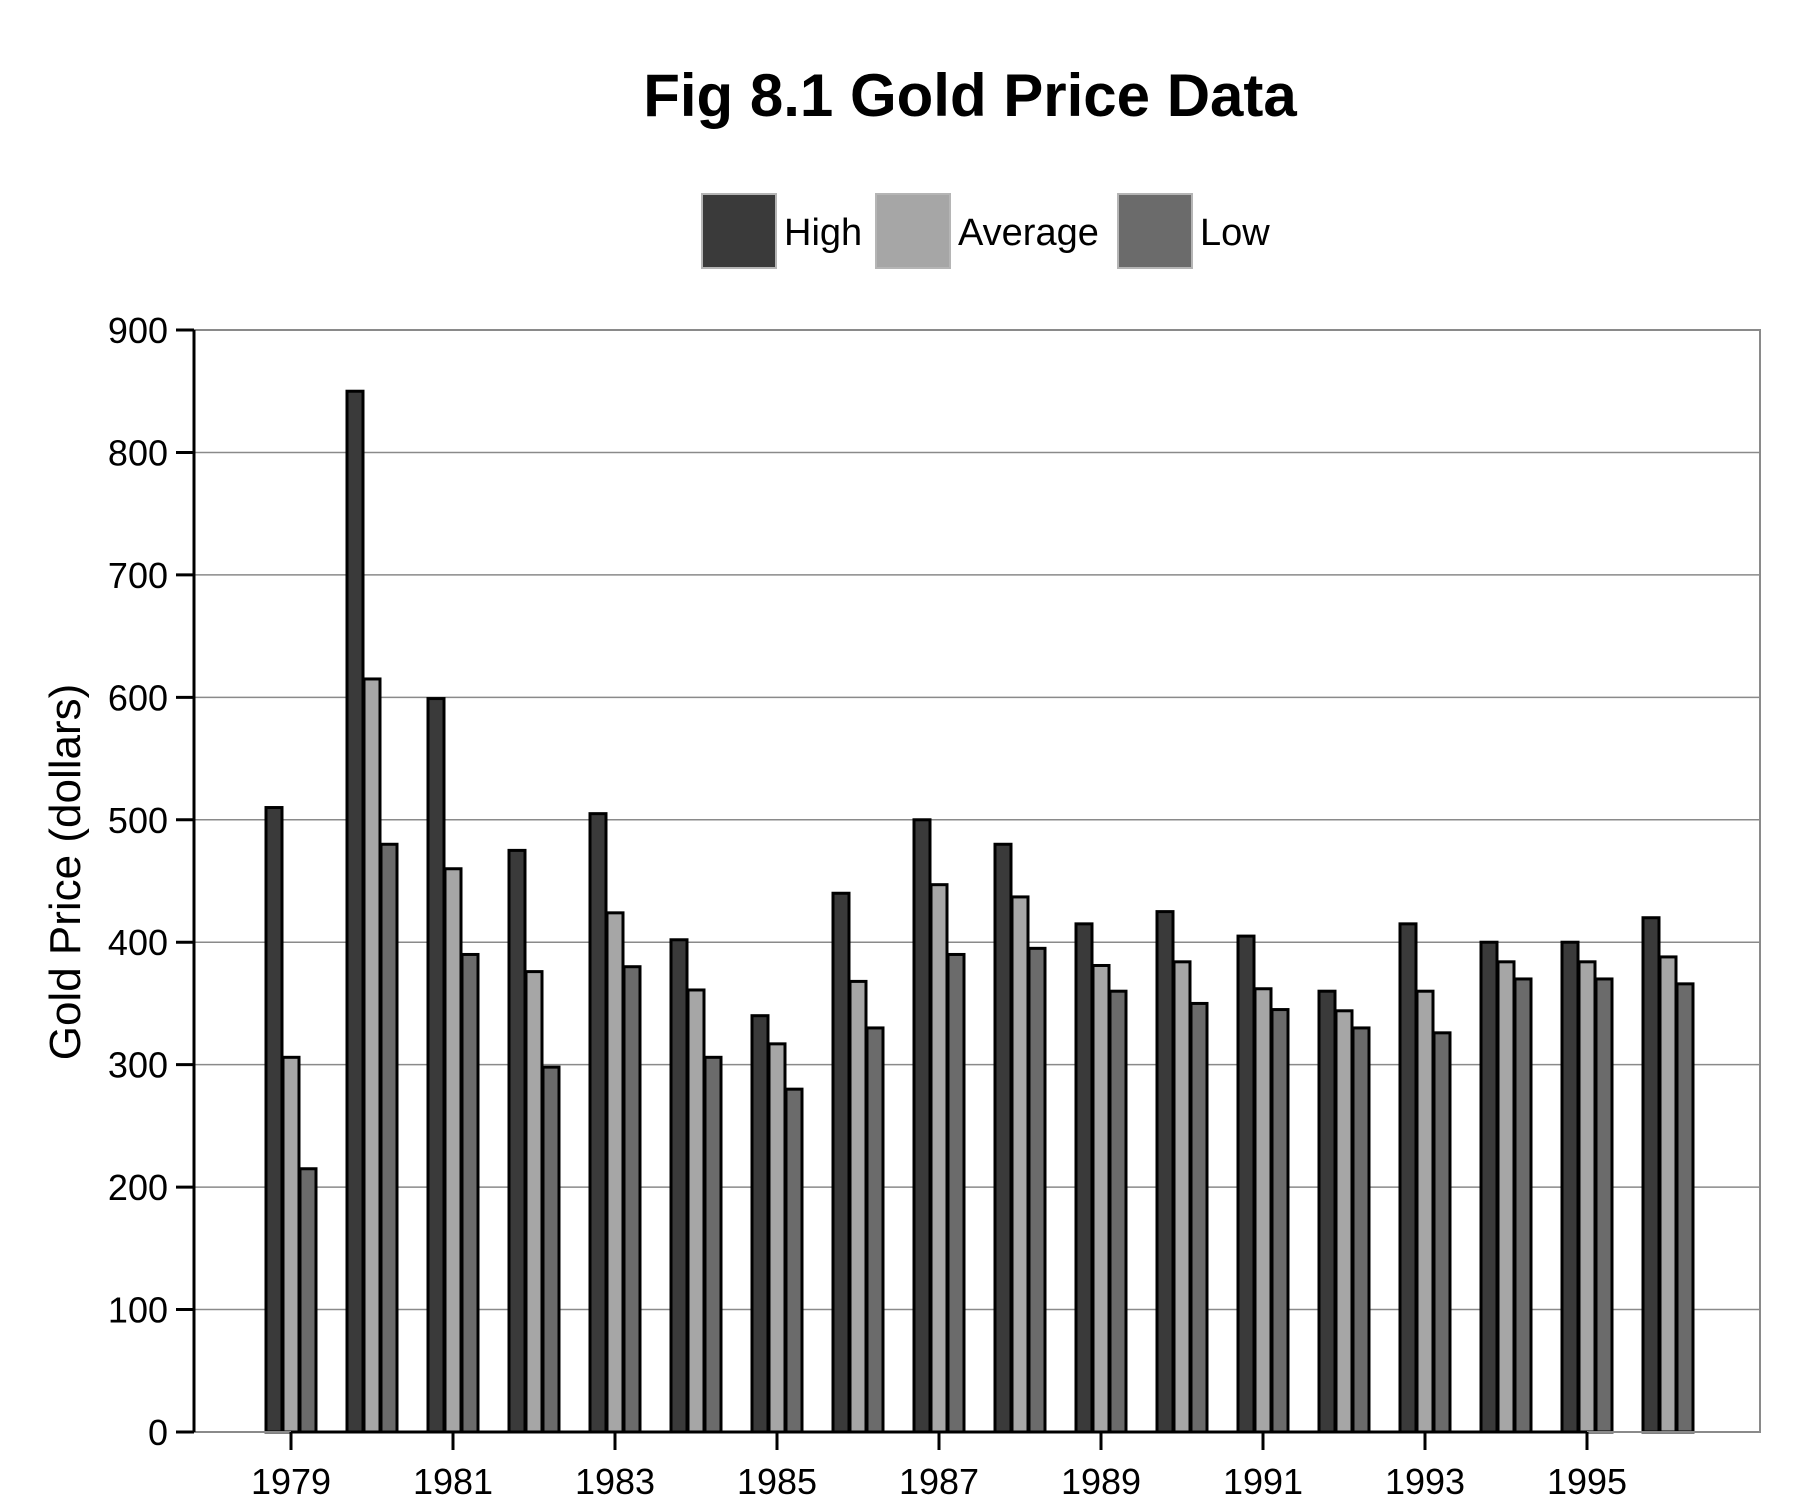  I want to click on bar-average-1979, so click(291, 1244).